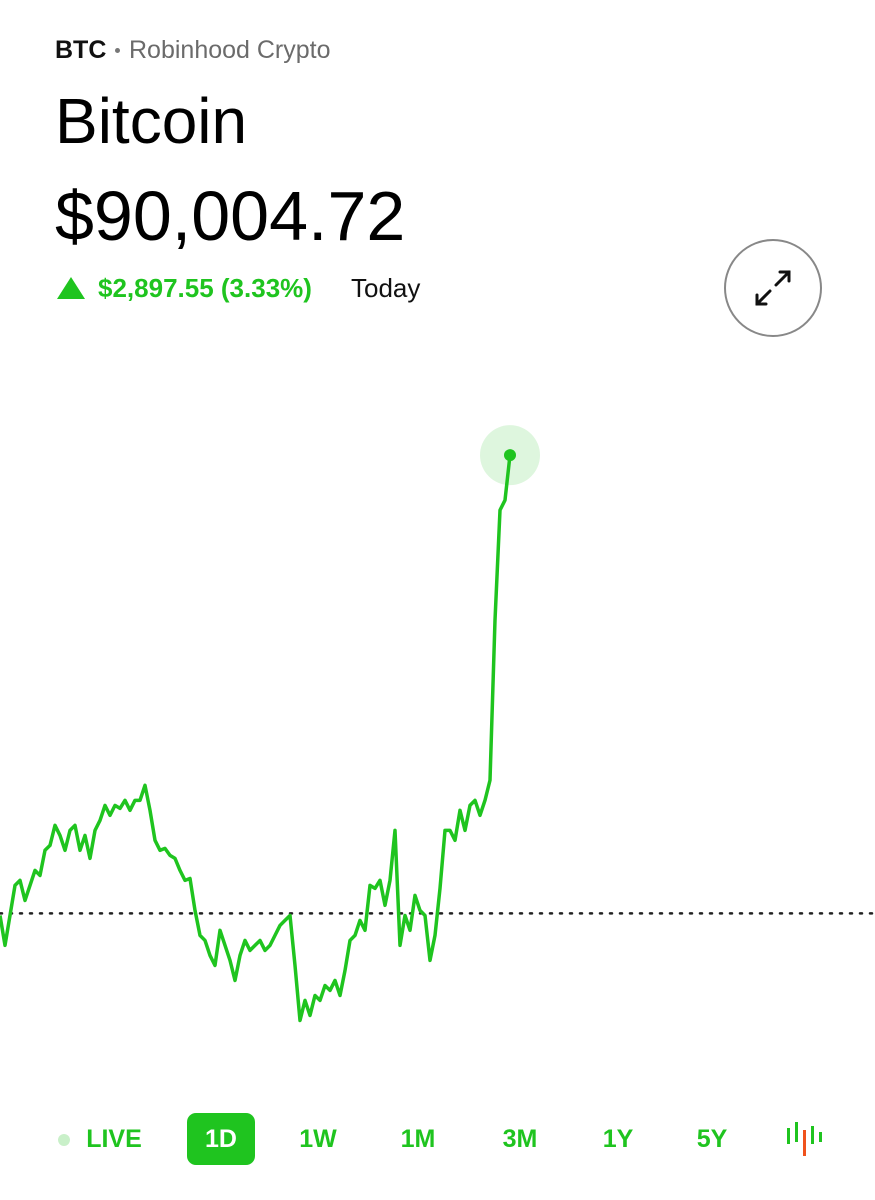 This screenshot has width=875, height=1200. I want to click on asset-name: Bitcoin, so click(151, 121).